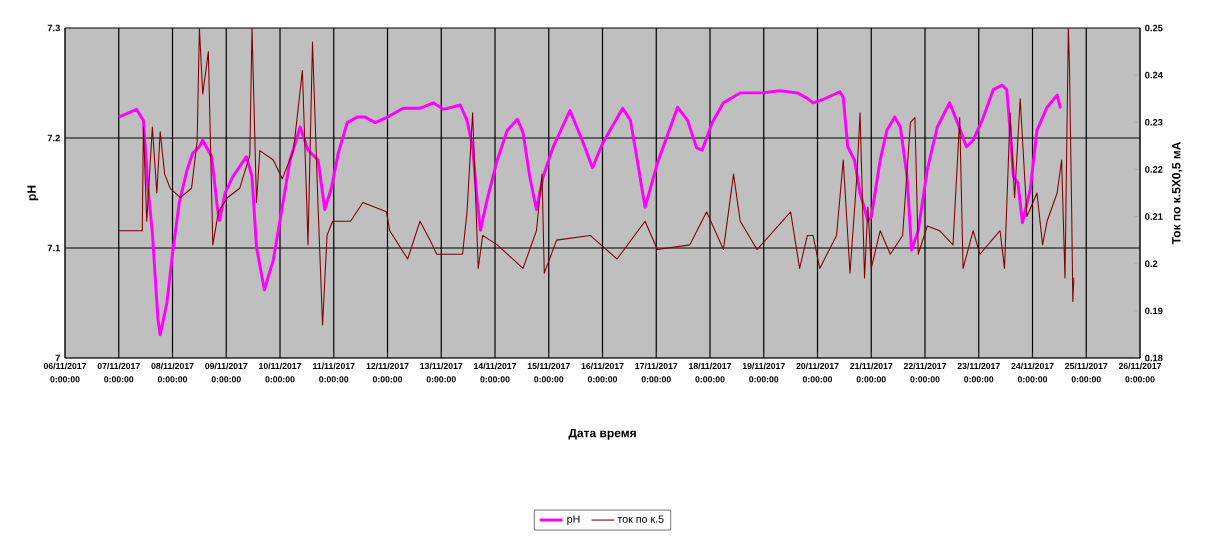 Image resolution: width=1228 pixels, height=556 pixels. I want to click on x-tick-label: 07/11/2017 0:00:00, so click(118, 372).